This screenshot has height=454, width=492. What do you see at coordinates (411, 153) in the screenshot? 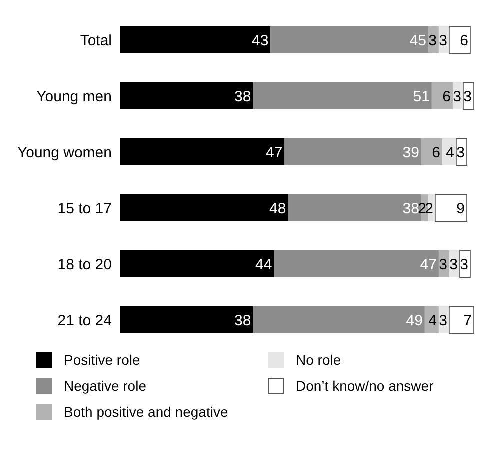
I see `data-label: 39` at bounding box center [411, 153].